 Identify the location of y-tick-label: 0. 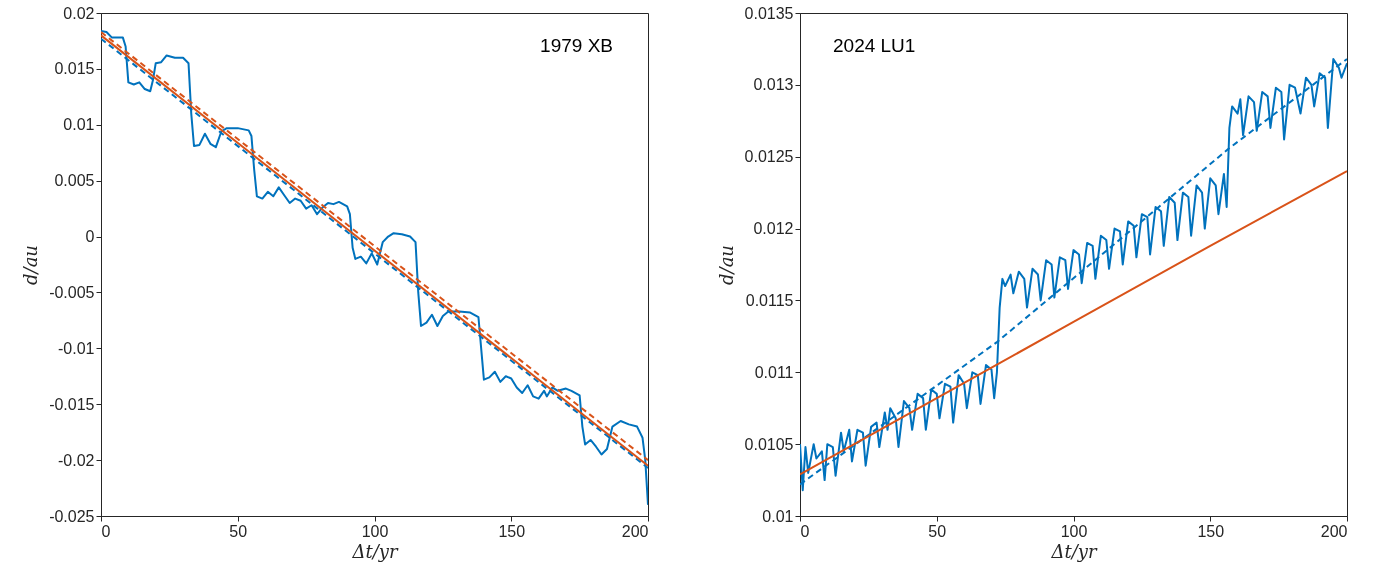
(90, 237).